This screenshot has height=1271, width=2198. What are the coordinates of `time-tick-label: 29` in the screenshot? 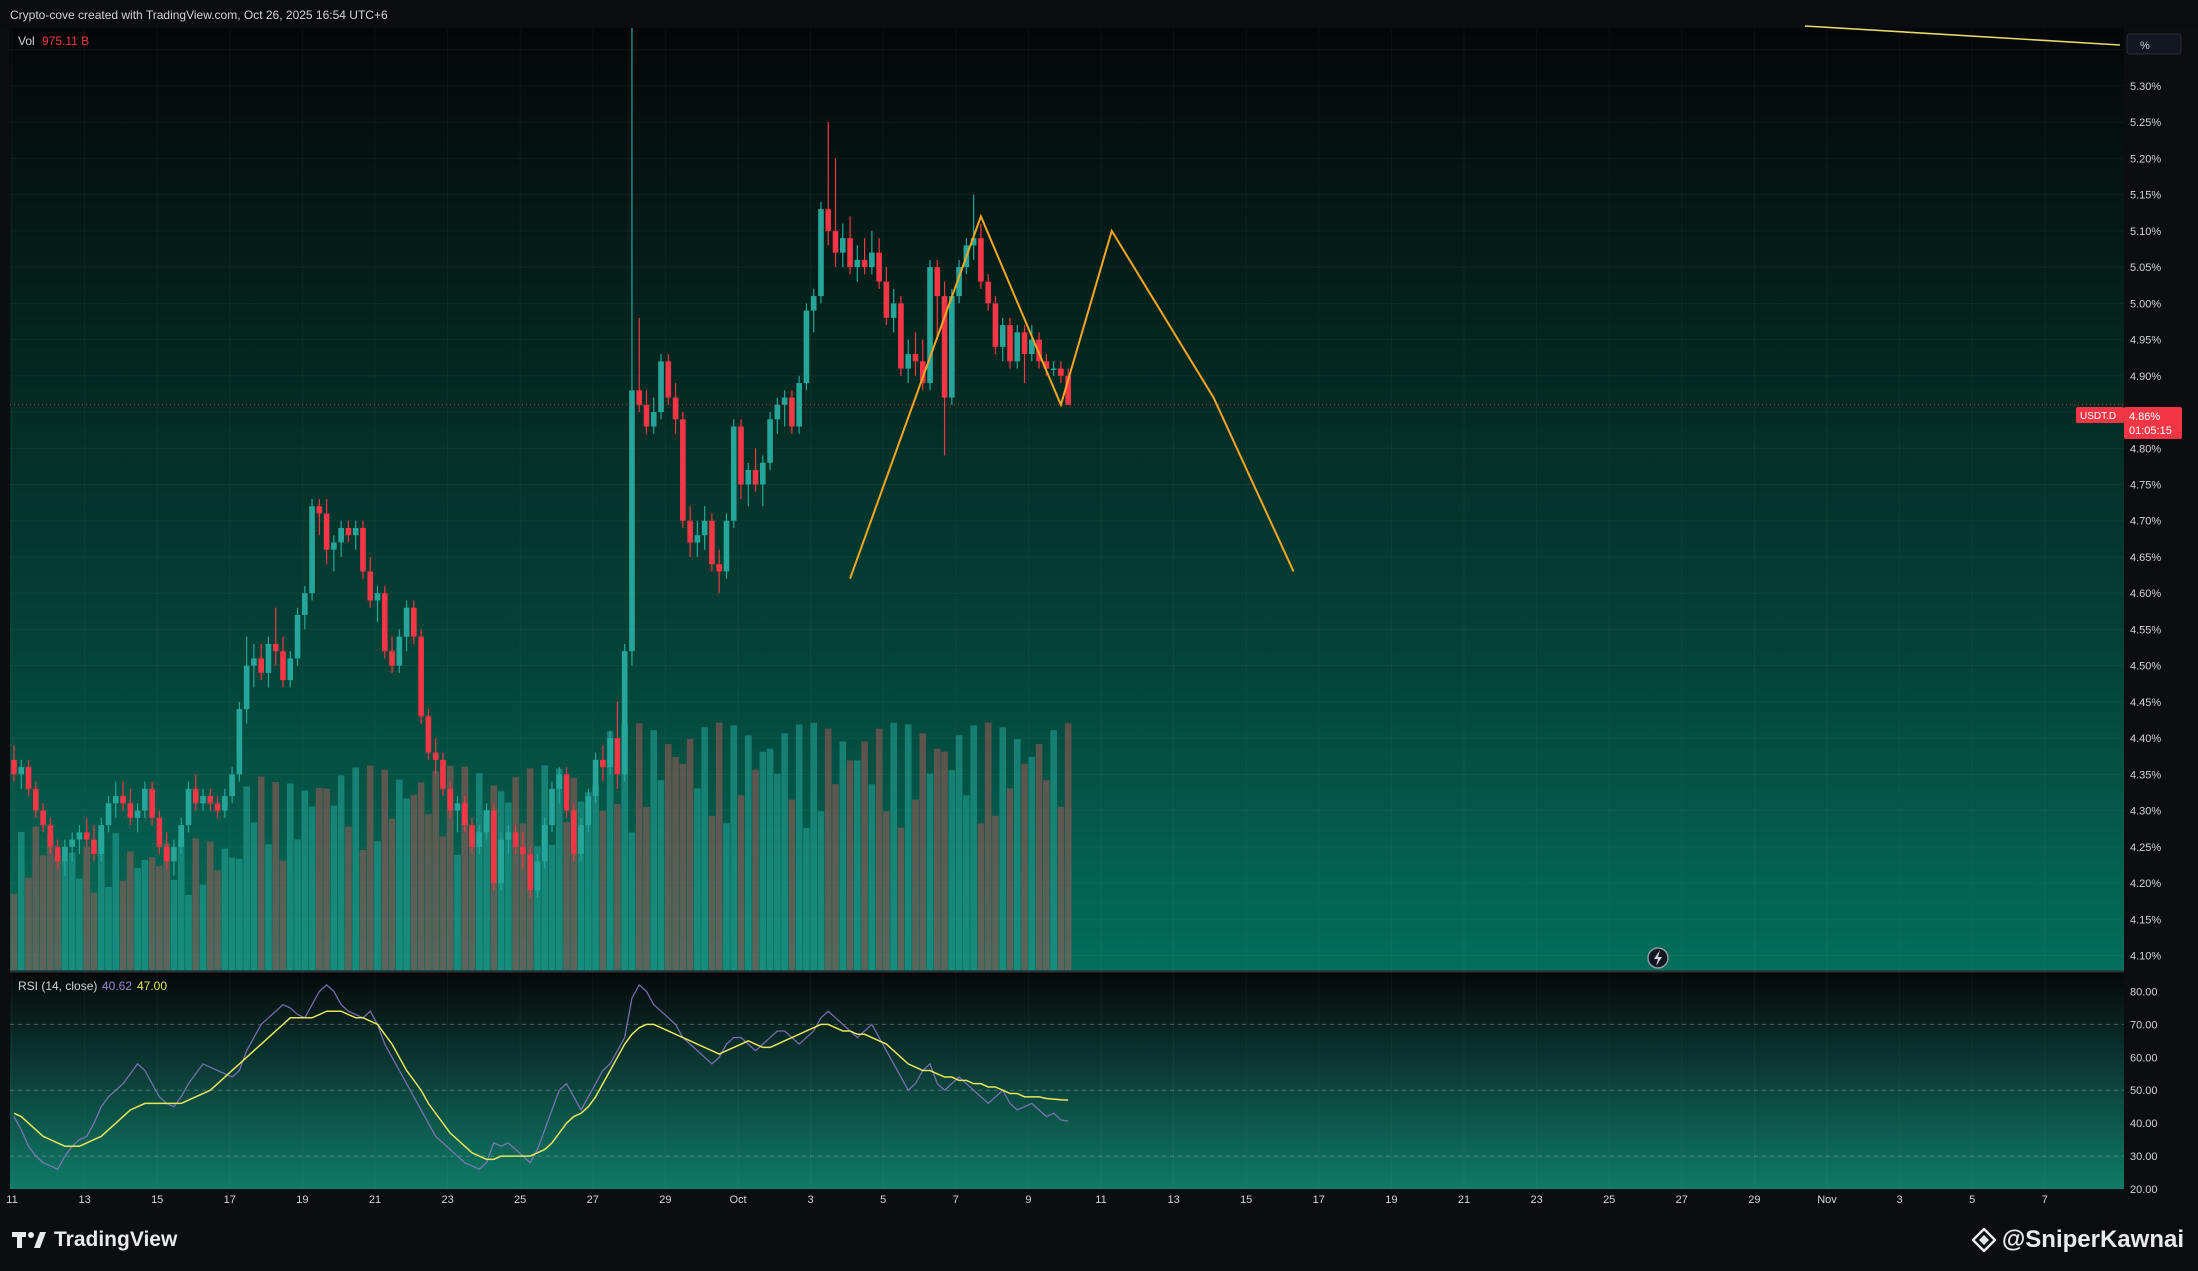 It's located at (1754, 1200).